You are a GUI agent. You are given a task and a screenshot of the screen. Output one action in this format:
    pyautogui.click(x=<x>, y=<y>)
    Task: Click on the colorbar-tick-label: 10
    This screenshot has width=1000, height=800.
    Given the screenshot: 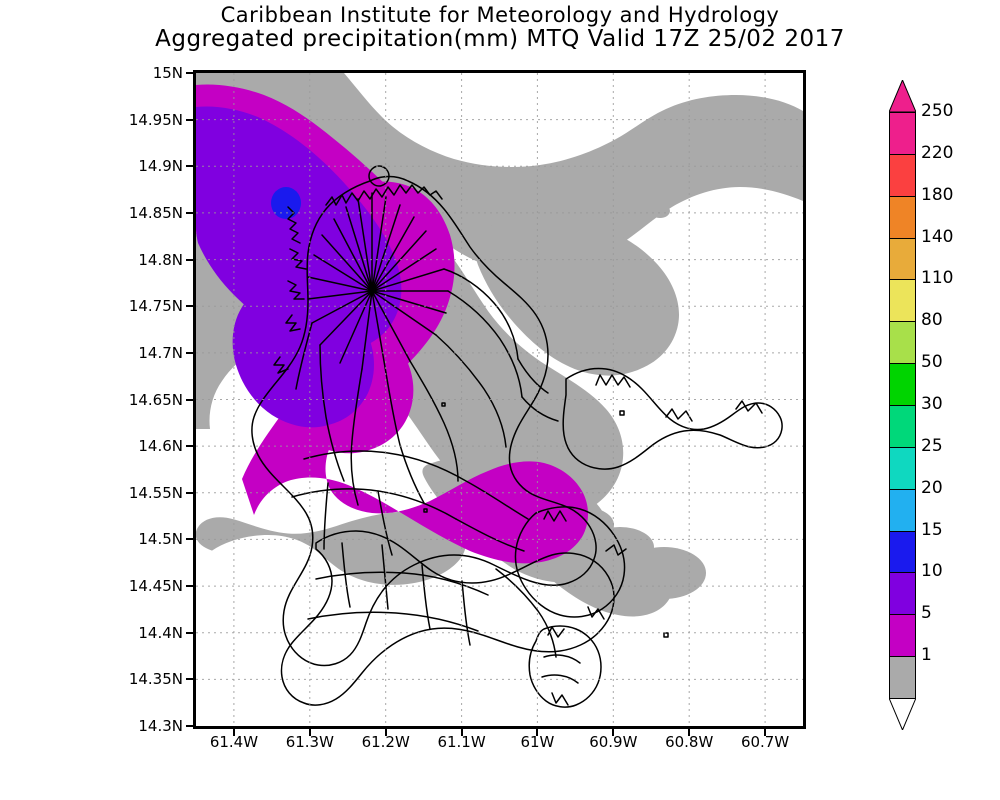 What is the action you would take?
    pyautogui.click(x=932, y=571)
    